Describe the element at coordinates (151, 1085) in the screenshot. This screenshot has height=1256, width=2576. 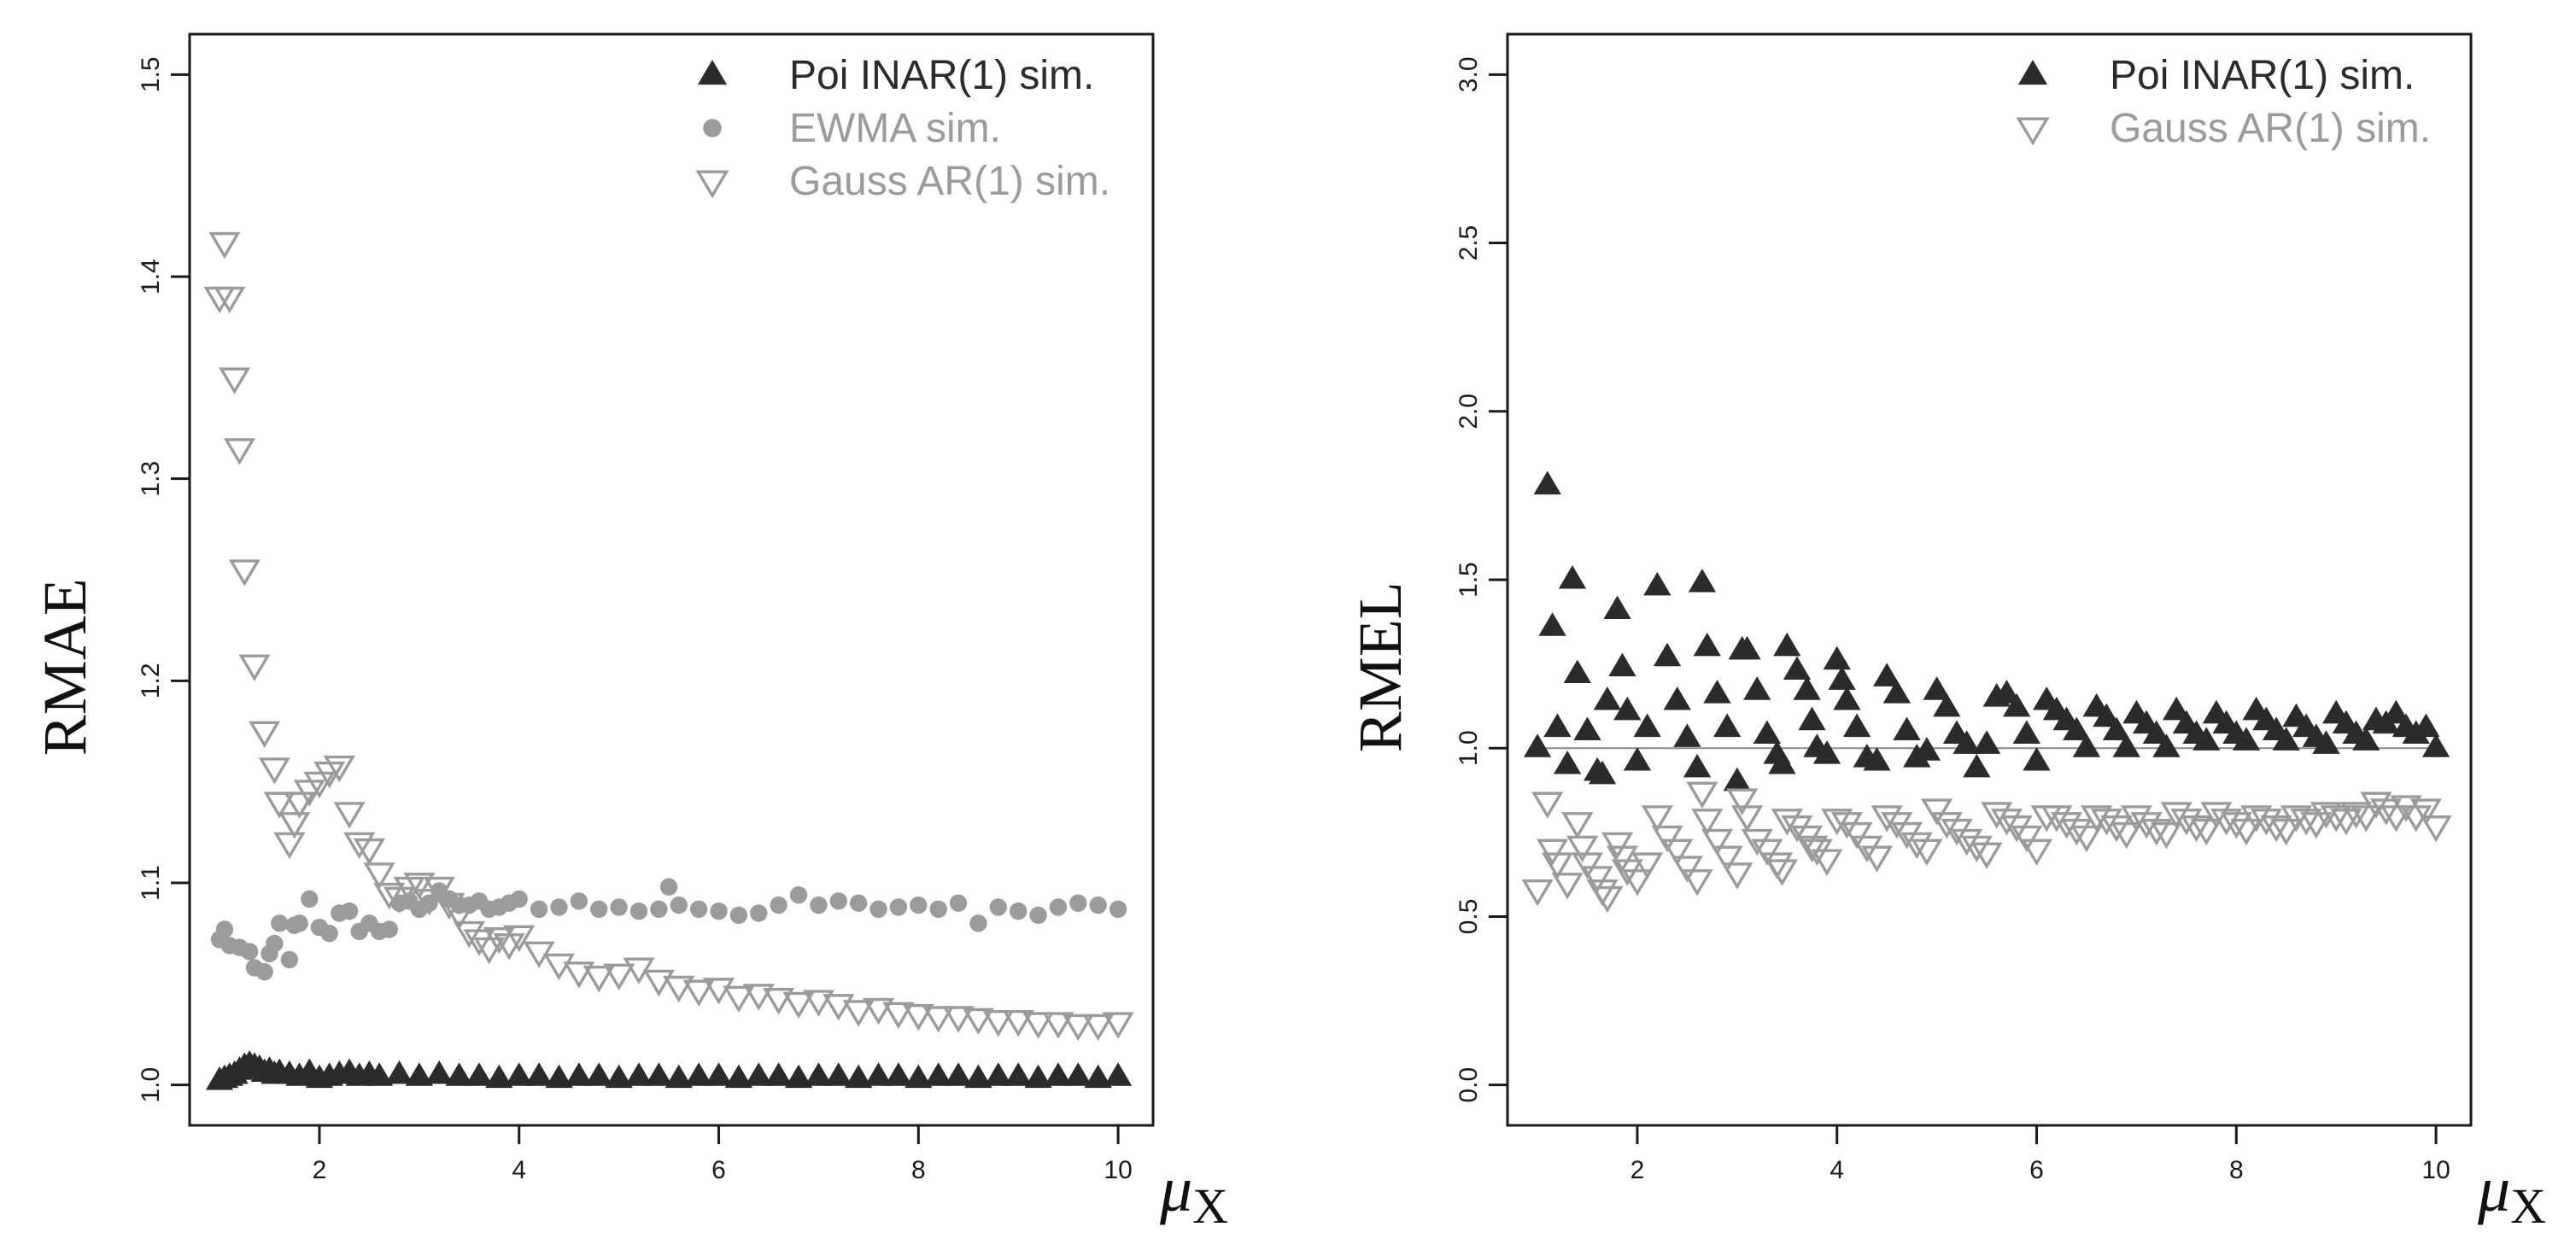
I see `rmae-y-tick-label: 1.0` at that location.